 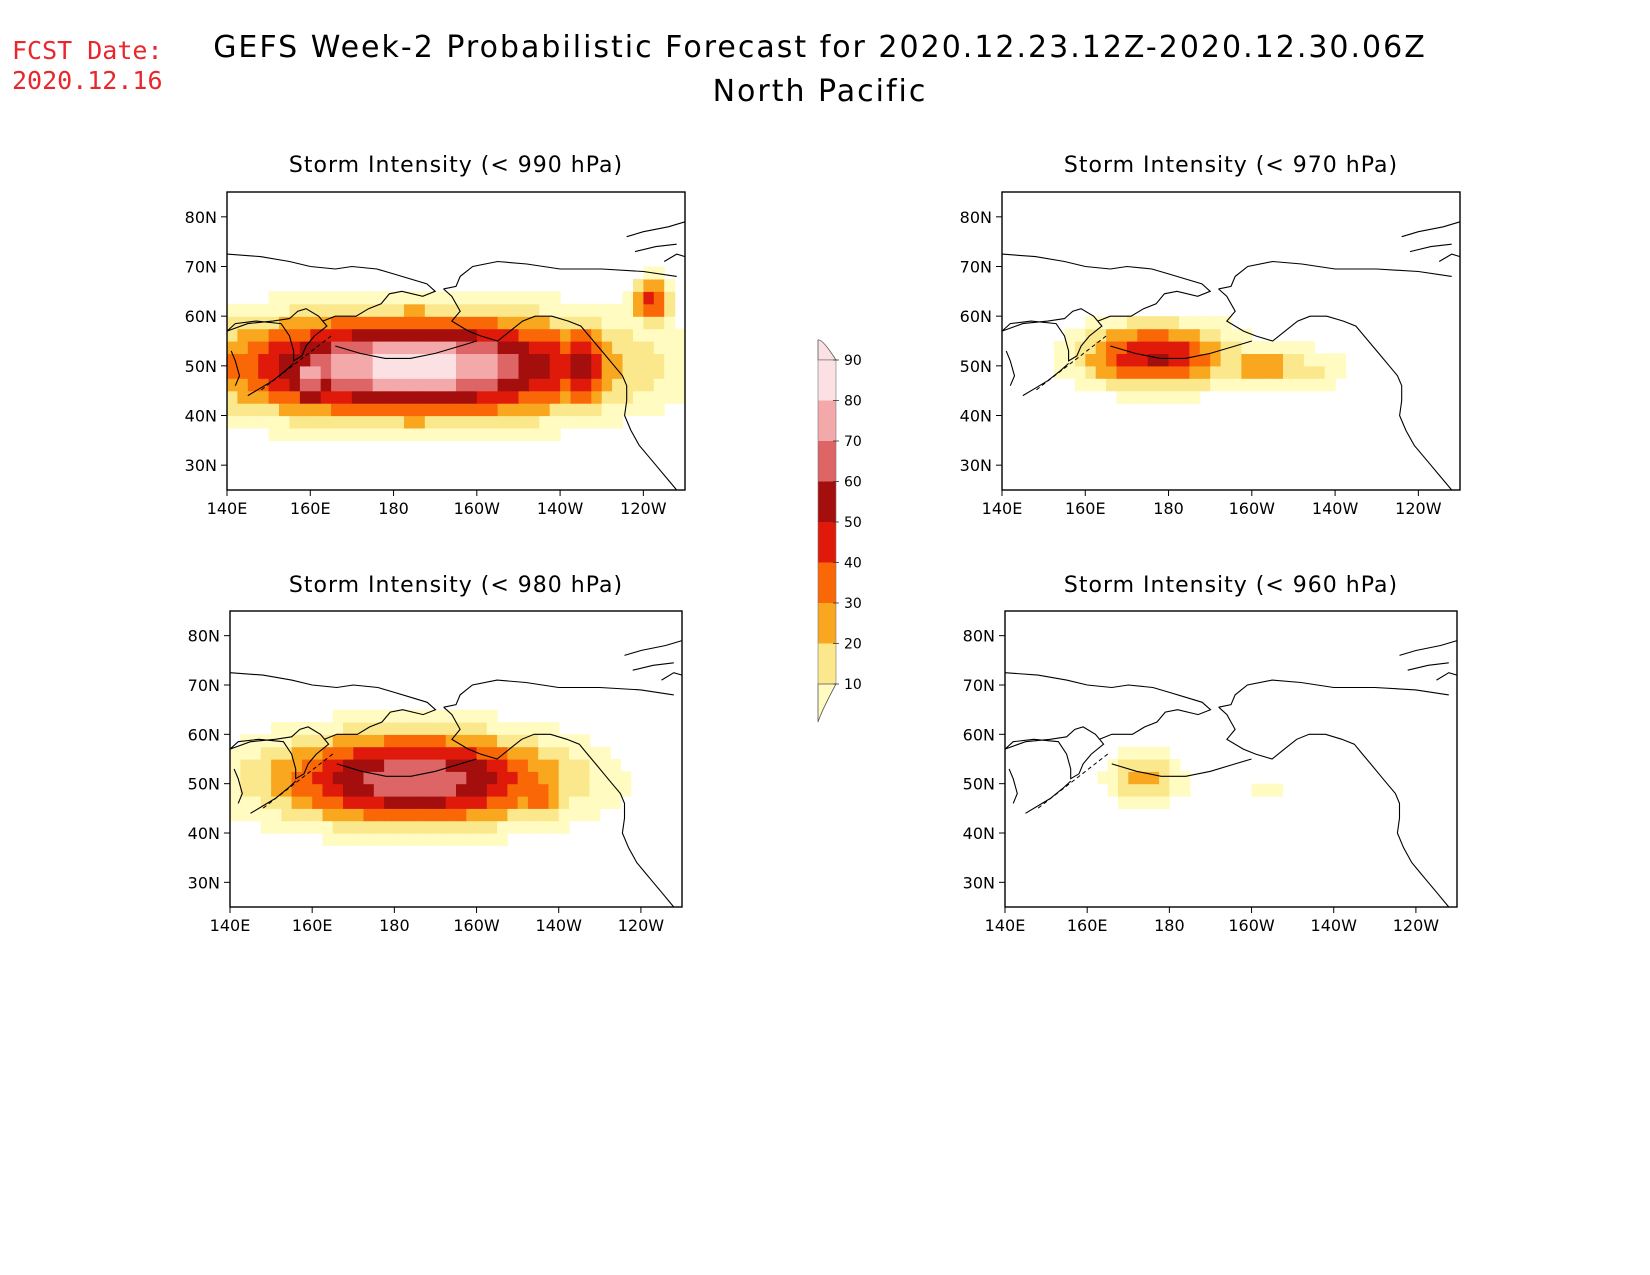 What do you see at coordinates (87, 66) in the screenshot?
I see `forecast-date-label: FCST Date: 2020.12.16` at bounding box center [87, 66].